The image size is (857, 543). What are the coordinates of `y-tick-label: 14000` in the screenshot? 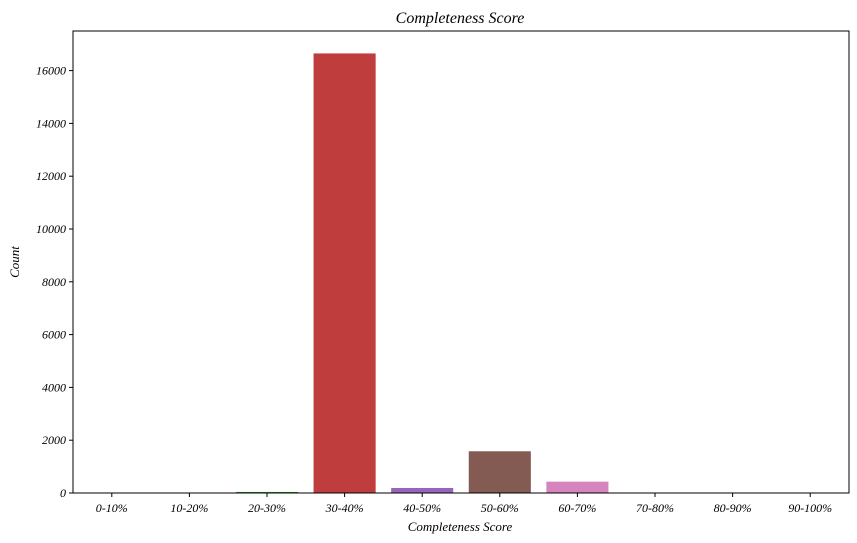 It's located at (51, 123).